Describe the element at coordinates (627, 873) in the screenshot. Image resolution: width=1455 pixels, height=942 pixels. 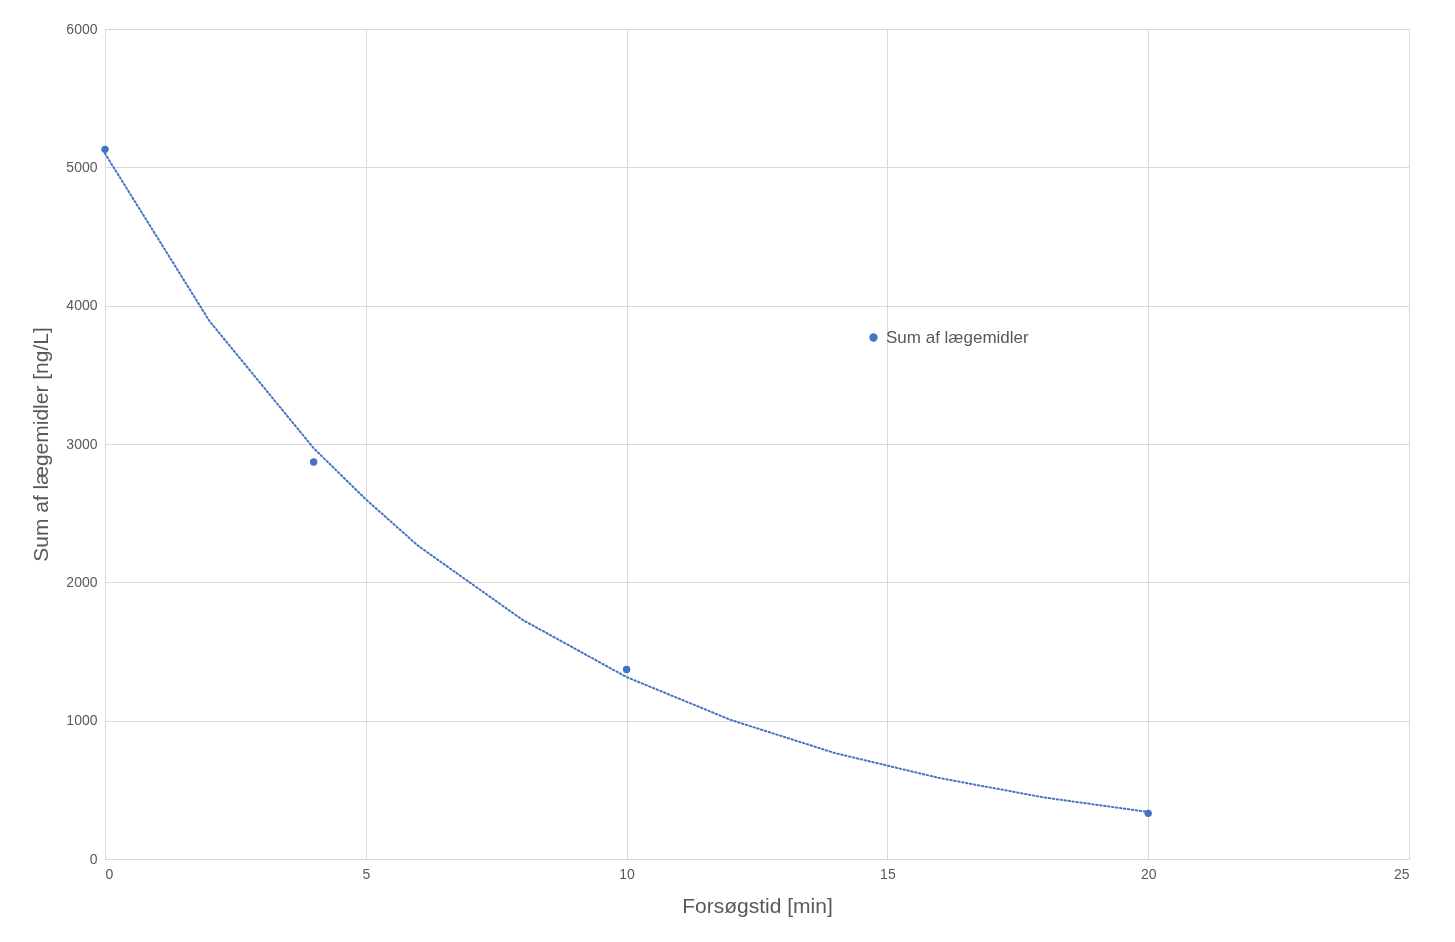
I see `x-tick-label: 10` at that location.